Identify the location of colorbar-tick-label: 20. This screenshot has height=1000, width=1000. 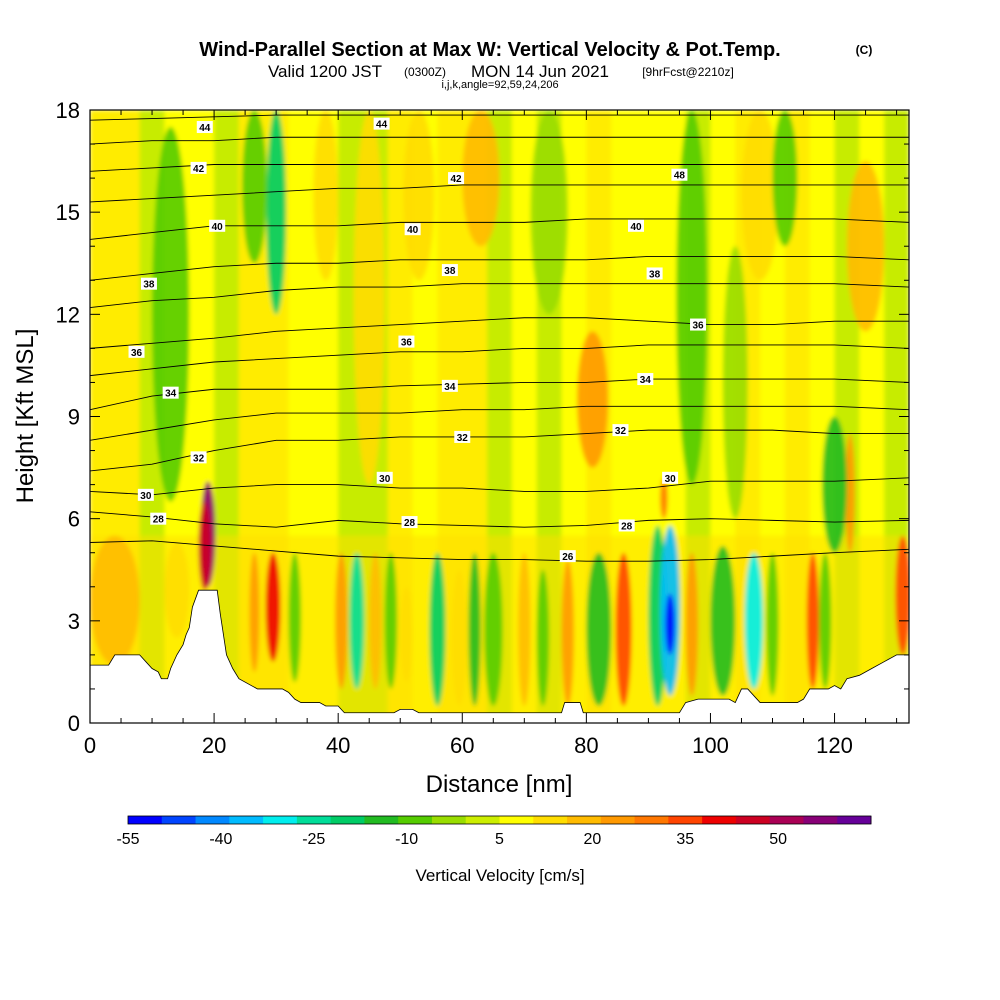
(592, 839).